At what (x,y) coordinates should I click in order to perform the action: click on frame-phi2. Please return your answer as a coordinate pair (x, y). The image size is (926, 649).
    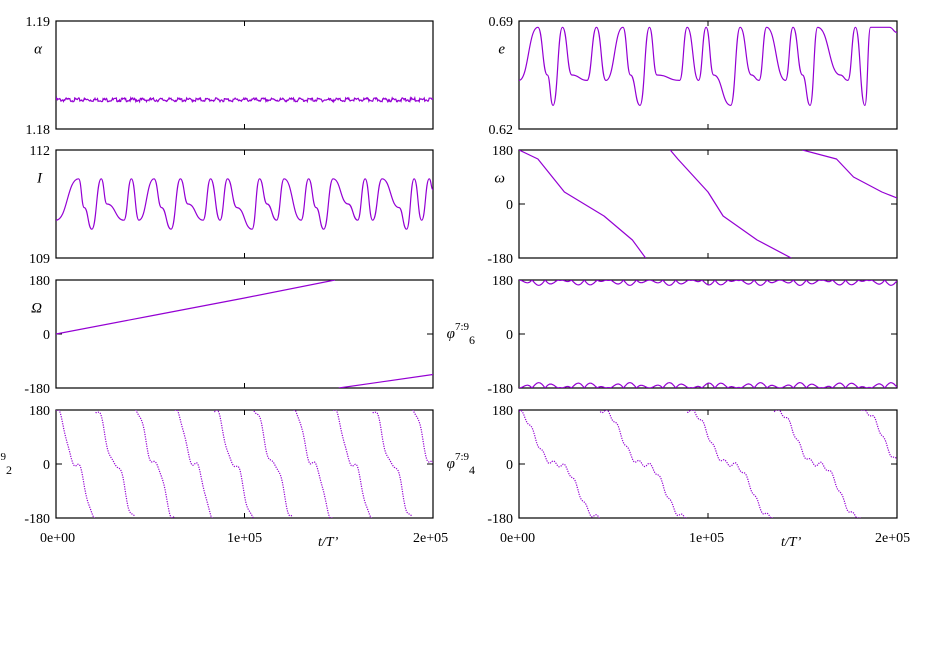
    Looking at the image, I should click on (244, 464).